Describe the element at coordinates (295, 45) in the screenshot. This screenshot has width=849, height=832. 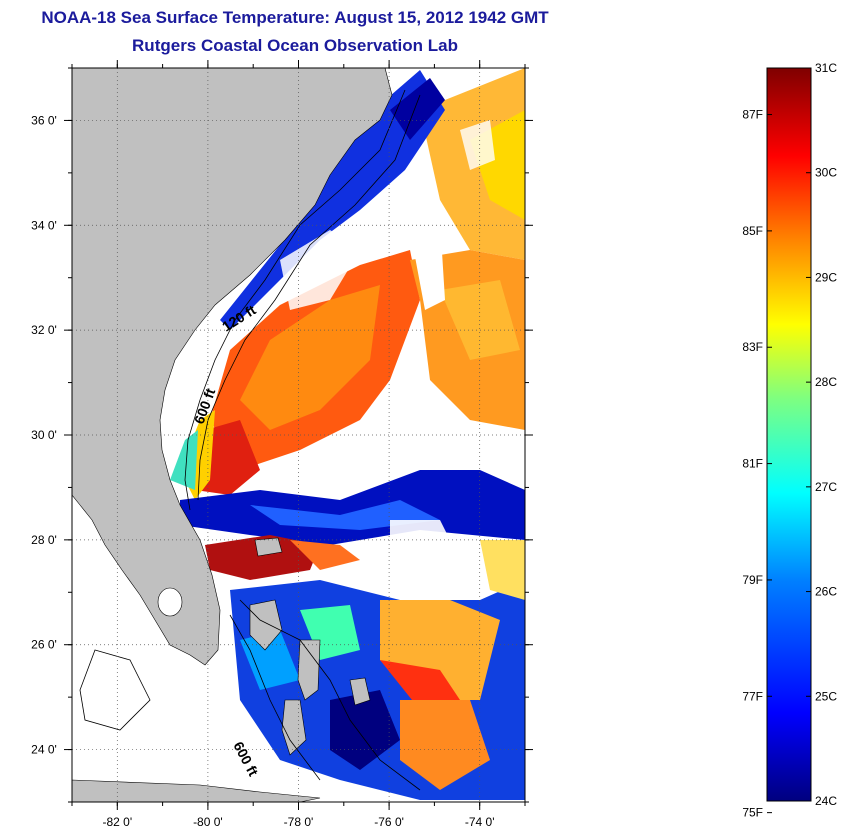
I see `map-subtitle: Rutgers Coastal Ocean Observation Lab` at that location.